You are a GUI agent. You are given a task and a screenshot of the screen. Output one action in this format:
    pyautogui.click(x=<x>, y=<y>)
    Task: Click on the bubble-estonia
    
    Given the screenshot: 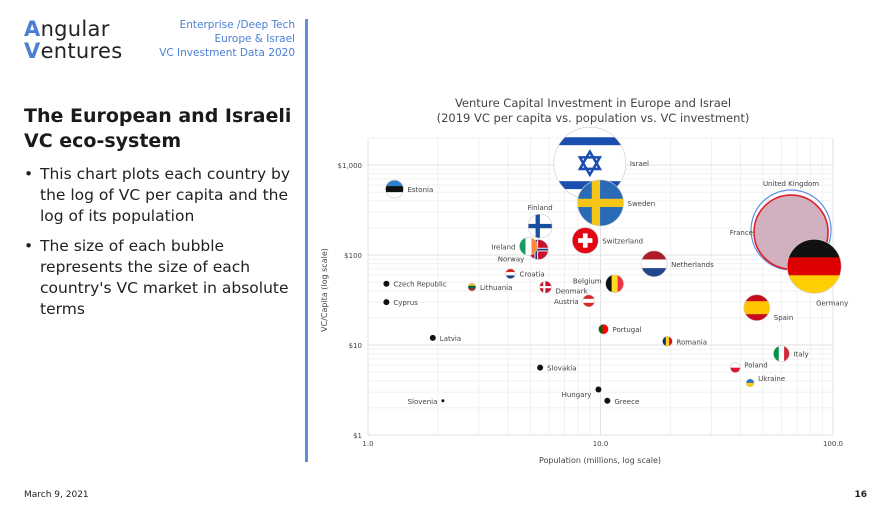 What is the action you would take?
    pyautogui.click(x=394, y=189)
    